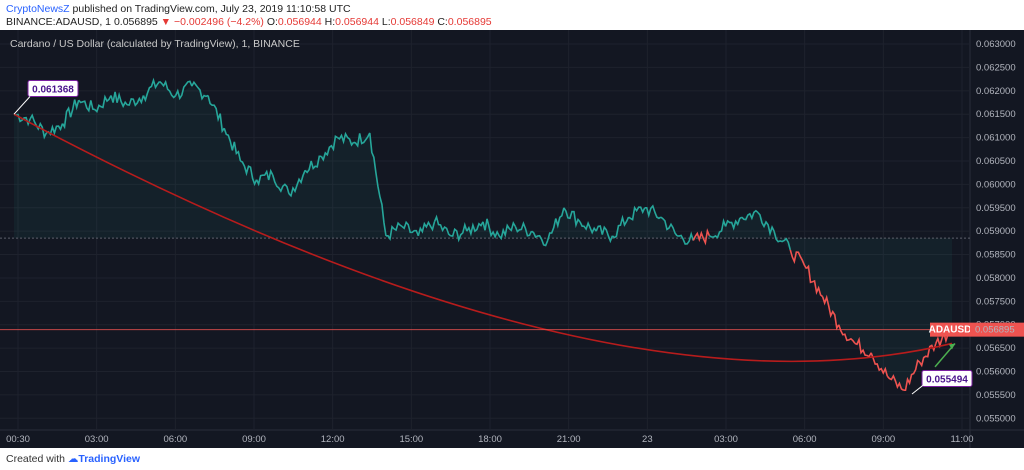 The width and height of the screenshot is (1024, 470). Describe the element at coordinates (18, 439) in the screenshot. I see `x-tick-label: 00:30` at that location.